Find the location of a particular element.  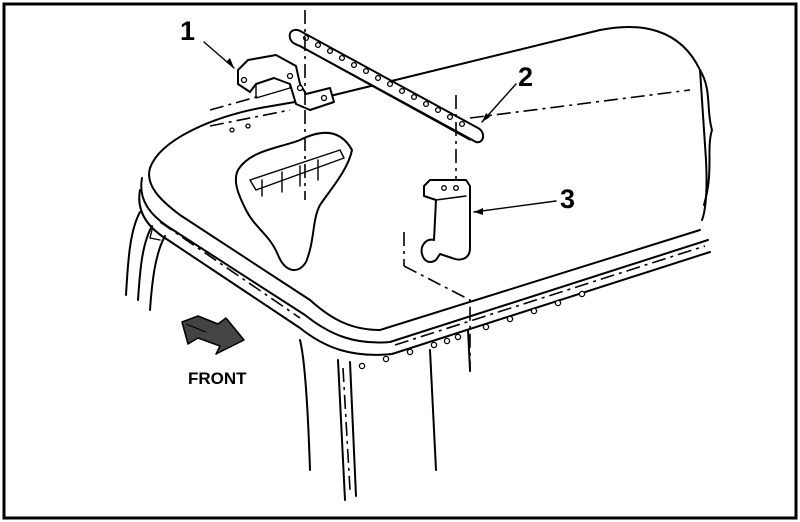

callout-number-3: 3 is located at coordinates (567, 199).